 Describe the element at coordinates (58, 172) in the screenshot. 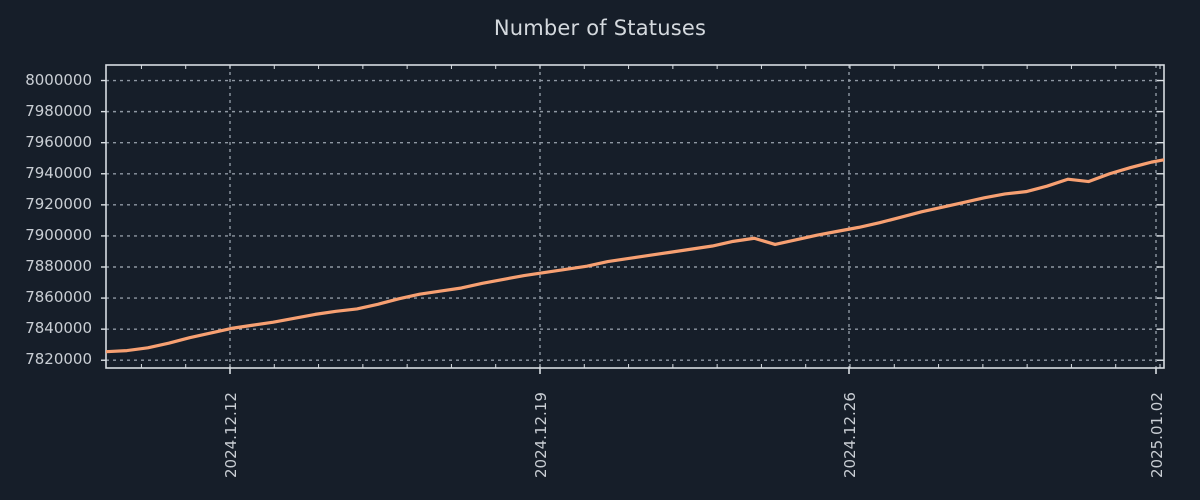

I see `y-tick-label: 7940000` at that location.